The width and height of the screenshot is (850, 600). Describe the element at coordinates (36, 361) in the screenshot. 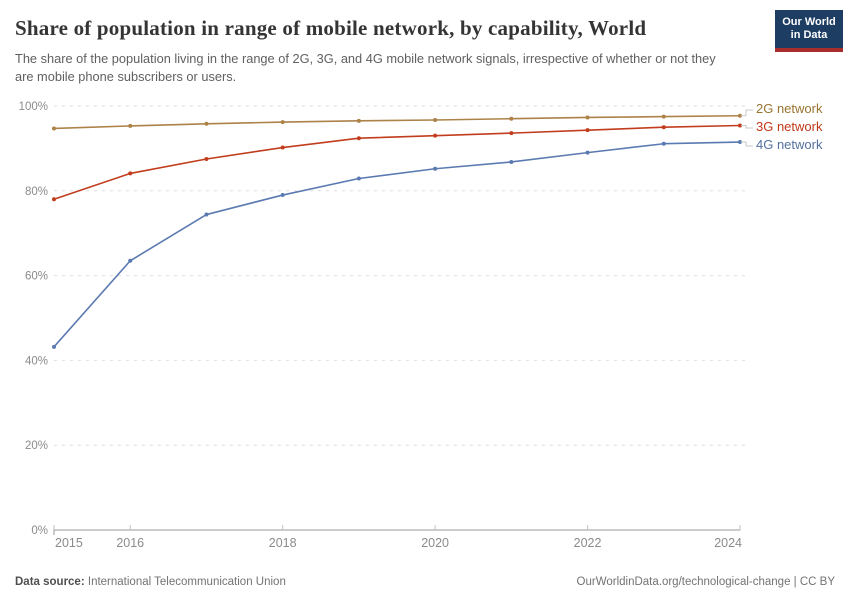

I see `y-tick-label: 40%` at that location.